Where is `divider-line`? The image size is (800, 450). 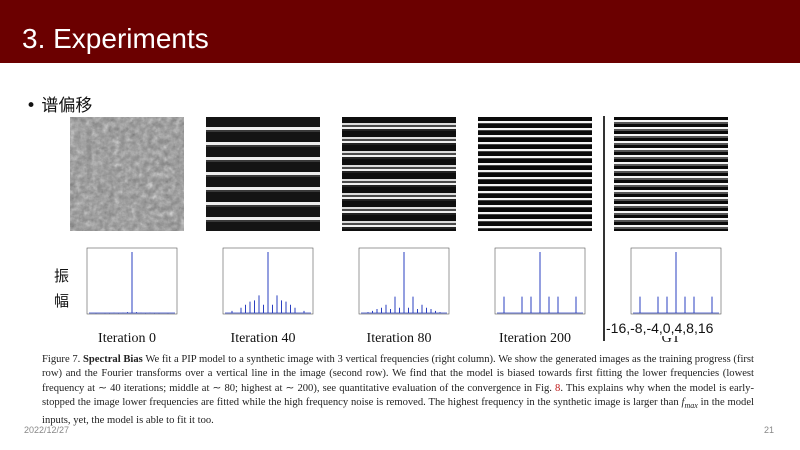
divider-line is located at coordinates (604, 228).